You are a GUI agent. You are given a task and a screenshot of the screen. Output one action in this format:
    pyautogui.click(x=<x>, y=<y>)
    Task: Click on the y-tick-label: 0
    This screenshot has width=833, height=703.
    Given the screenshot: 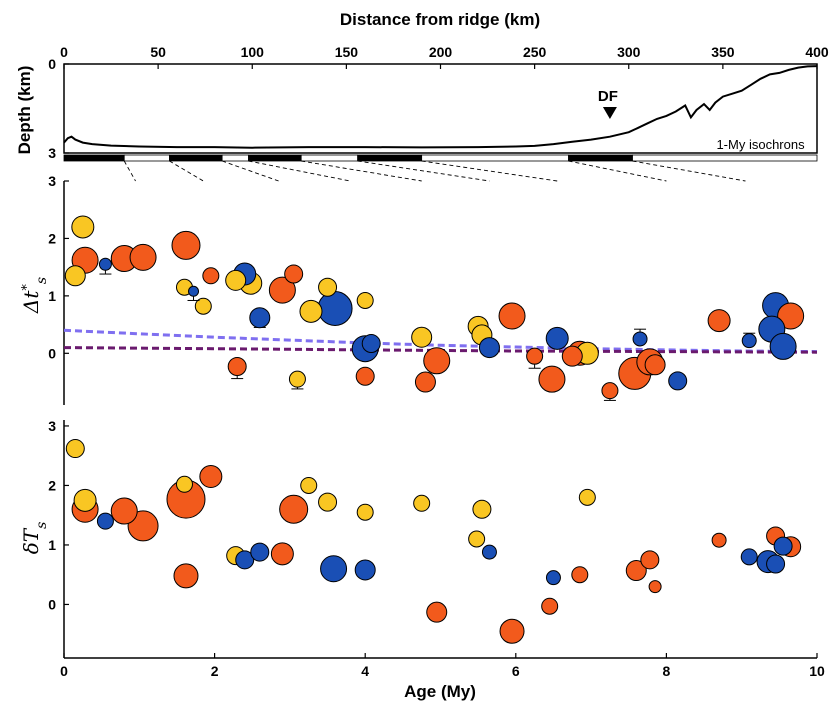 What is the action you would take?
    pyautogui.click(x=52, y=604)
    